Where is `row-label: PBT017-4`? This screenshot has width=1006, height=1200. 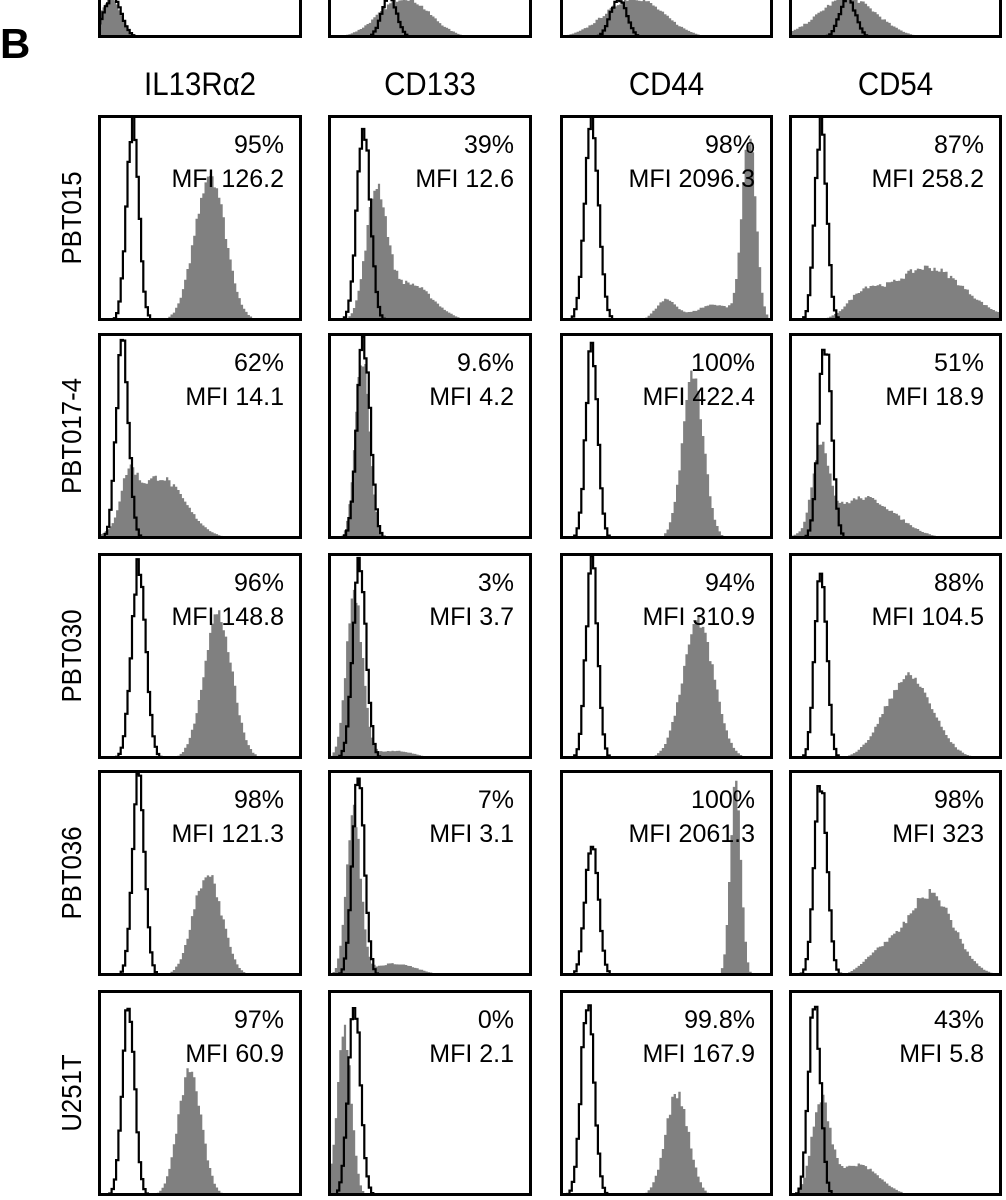
row-label: PBT017-4 is located at coordinates (71, 436).